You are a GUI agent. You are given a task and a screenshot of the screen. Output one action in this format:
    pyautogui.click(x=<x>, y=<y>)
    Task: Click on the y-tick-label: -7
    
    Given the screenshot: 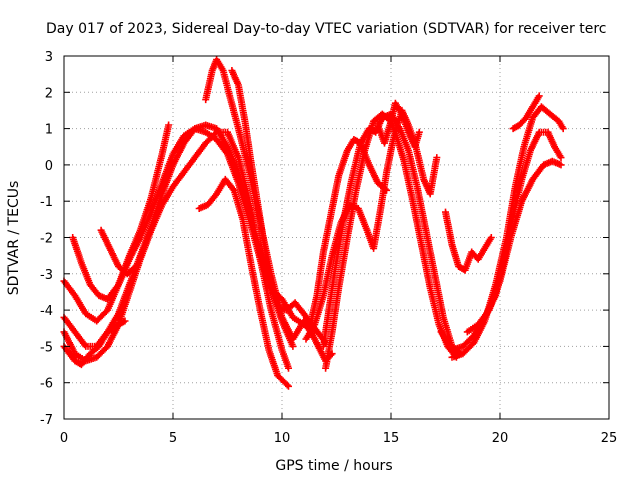 What is the action you would take?
    pyautogui.click(x=46, y=420)
    